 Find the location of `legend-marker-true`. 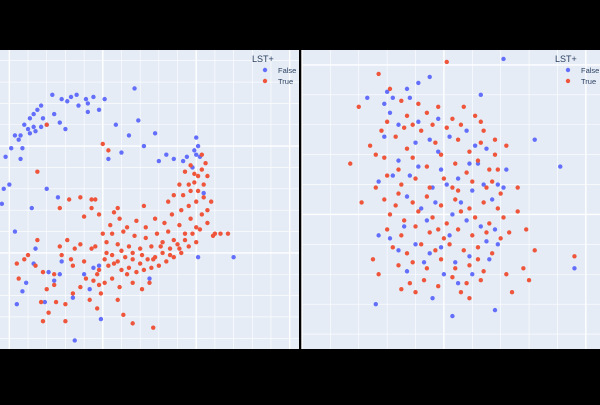

legend-marker-true is located at coordinates (265, 81).